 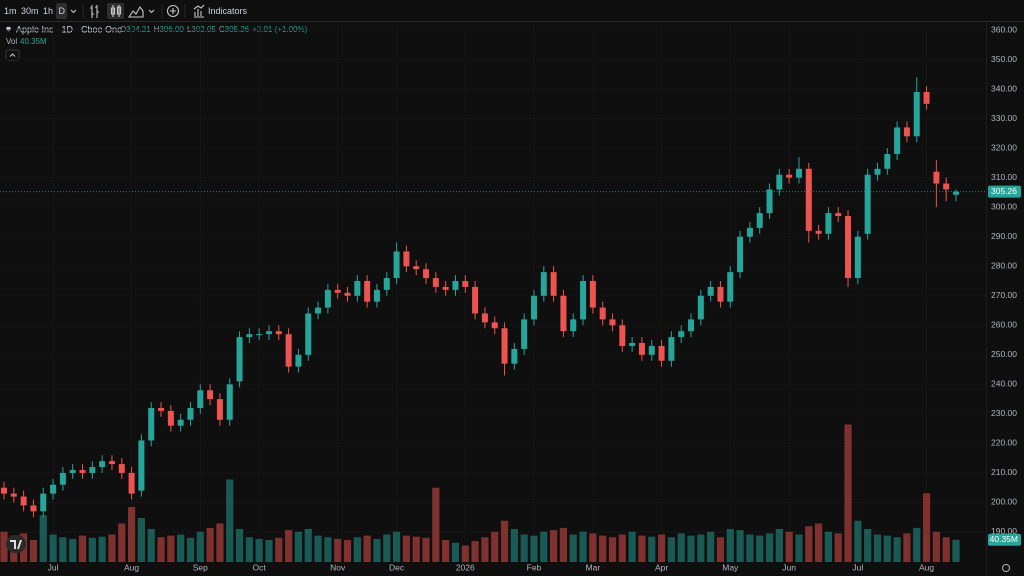 What do you see at coordinates (1004, 531) in the screenshot?
I see `y-tick-label: 190.00` at bounding box center [1004, 531].